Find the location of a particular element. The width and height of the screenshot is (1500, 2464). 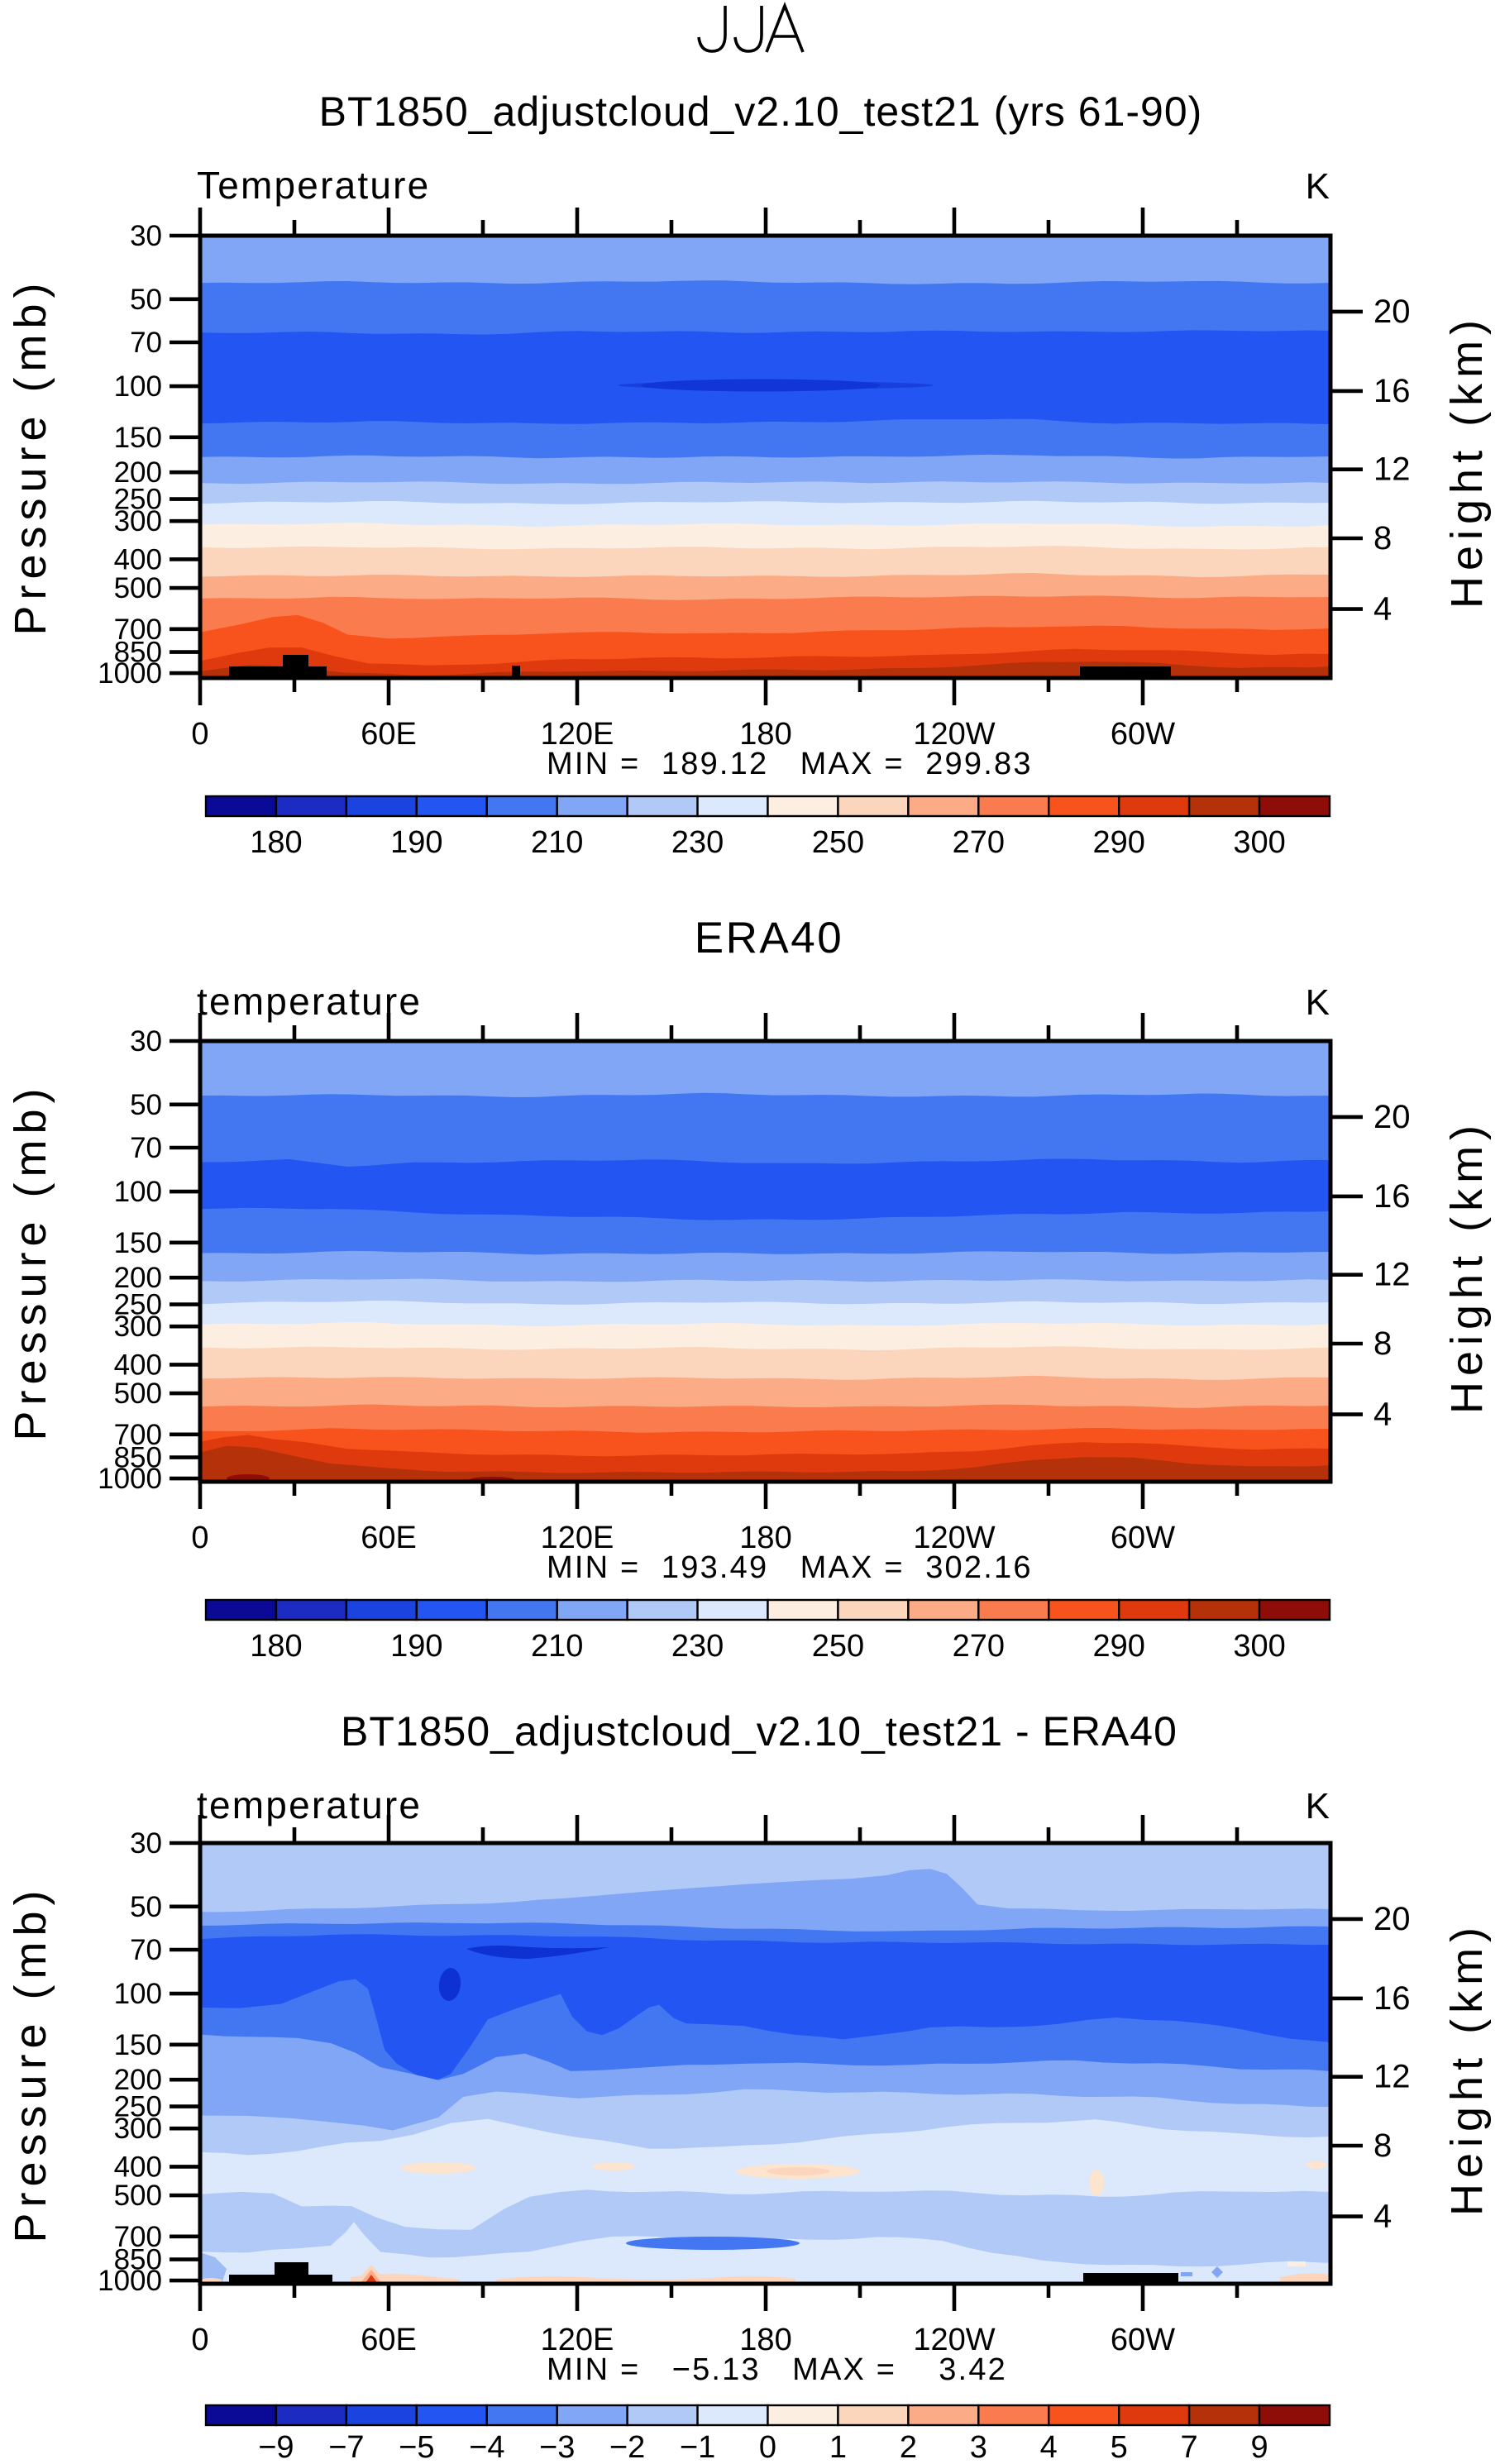

svg-text: −3 is located at coordinates (557, 2445).